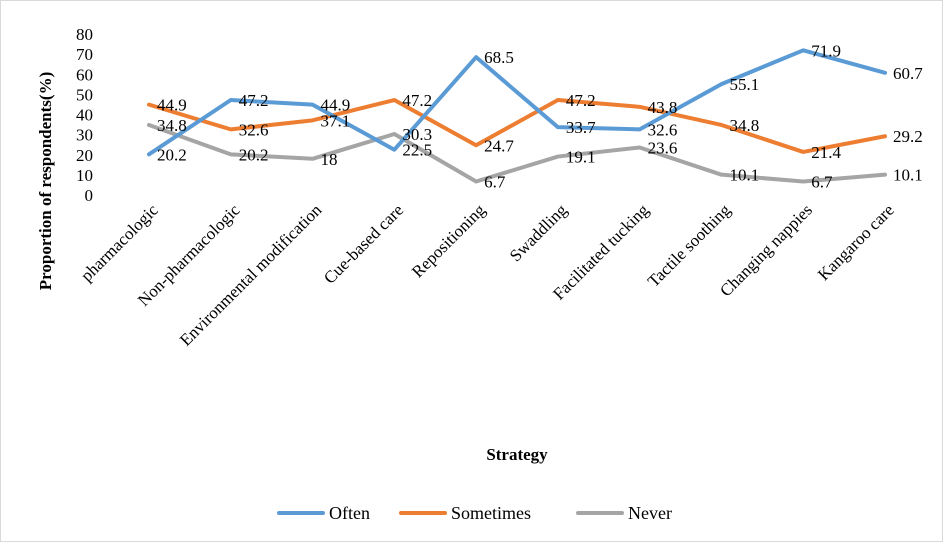 The height and width of the screenshot is (543, 943). Describe the element at coordinates (119, 242) in the screenshot. I see `x-tick-label: pharmacologic` at that location.